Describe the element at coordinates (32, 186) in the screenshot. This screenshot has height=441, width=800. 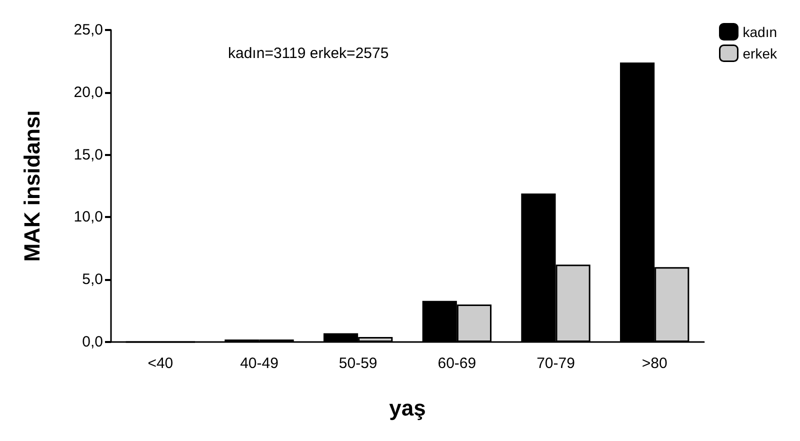
I see `y-axis-title: MAK insidansı` at that location.